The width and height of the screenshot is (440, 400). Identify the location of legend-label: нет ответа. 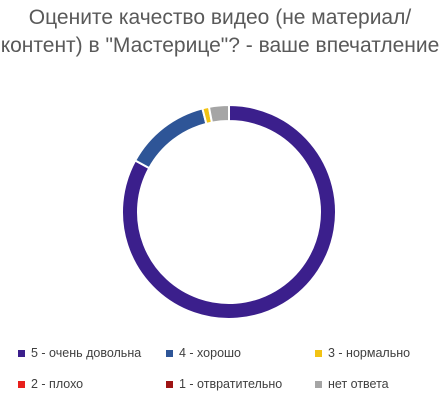
(358, 384).